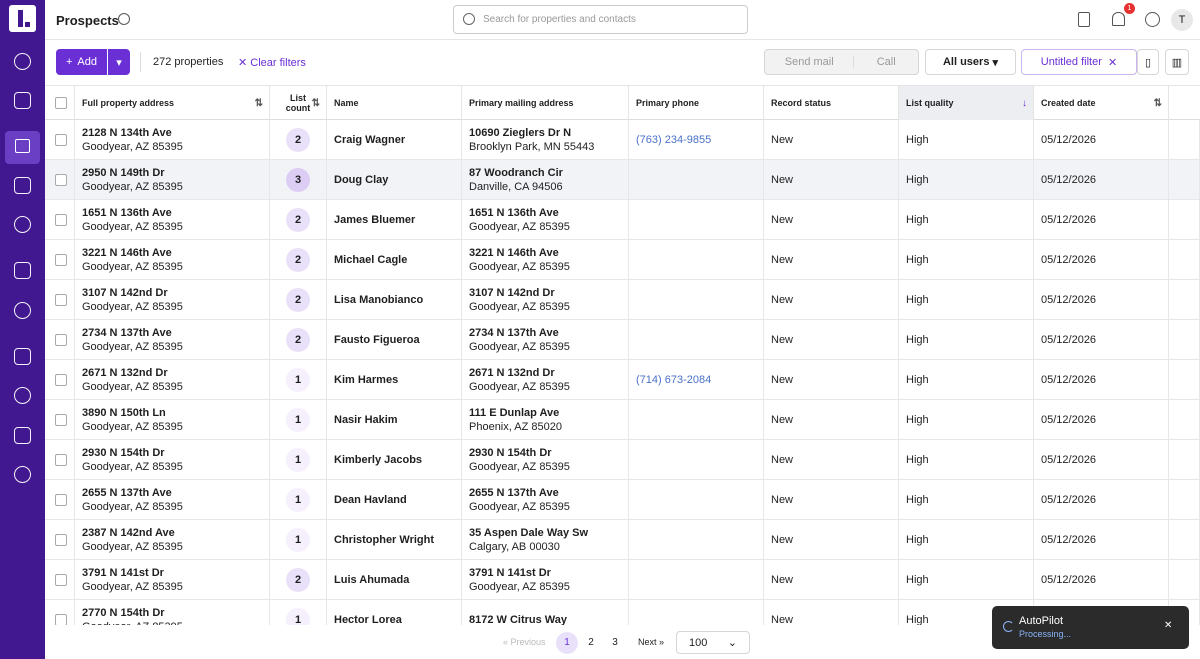  I want to click on table-cell: Kimberly Jacobs, so click(394, 460).